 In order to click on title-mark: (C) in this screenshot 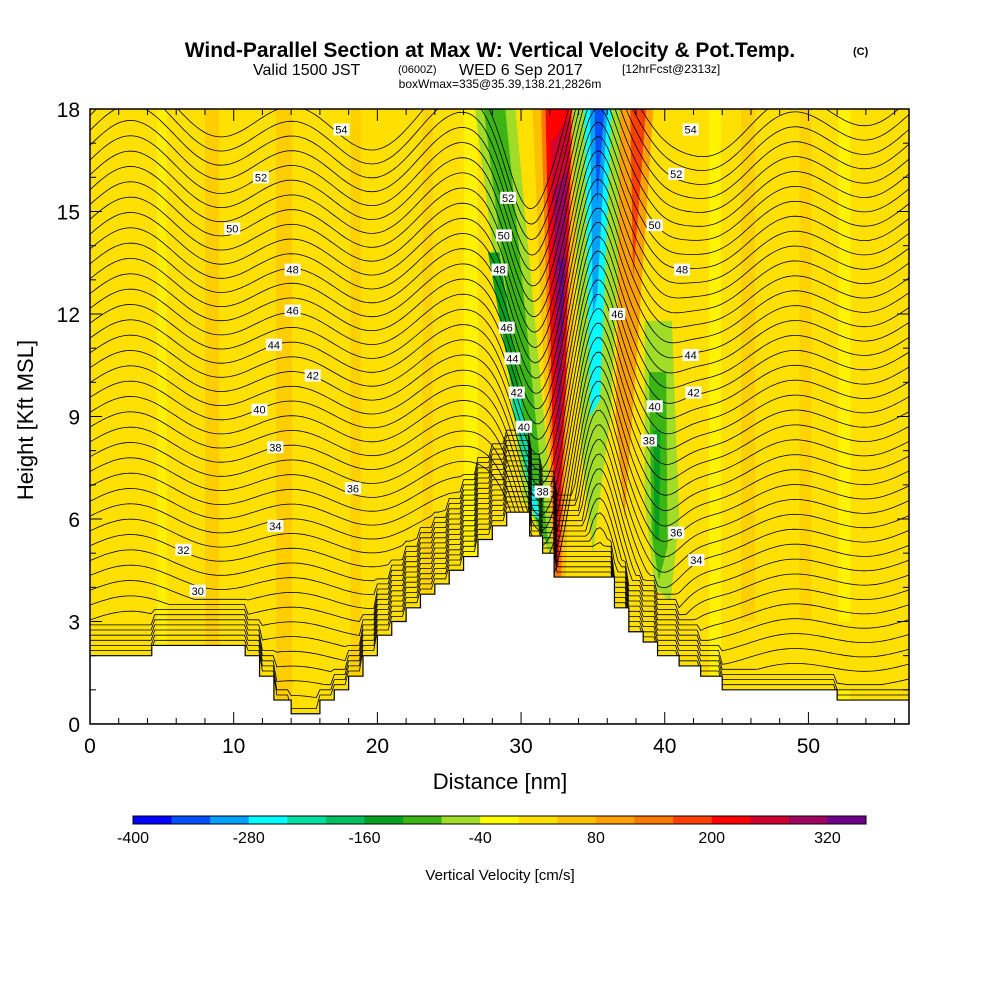, I will do `click(861, 52)`.